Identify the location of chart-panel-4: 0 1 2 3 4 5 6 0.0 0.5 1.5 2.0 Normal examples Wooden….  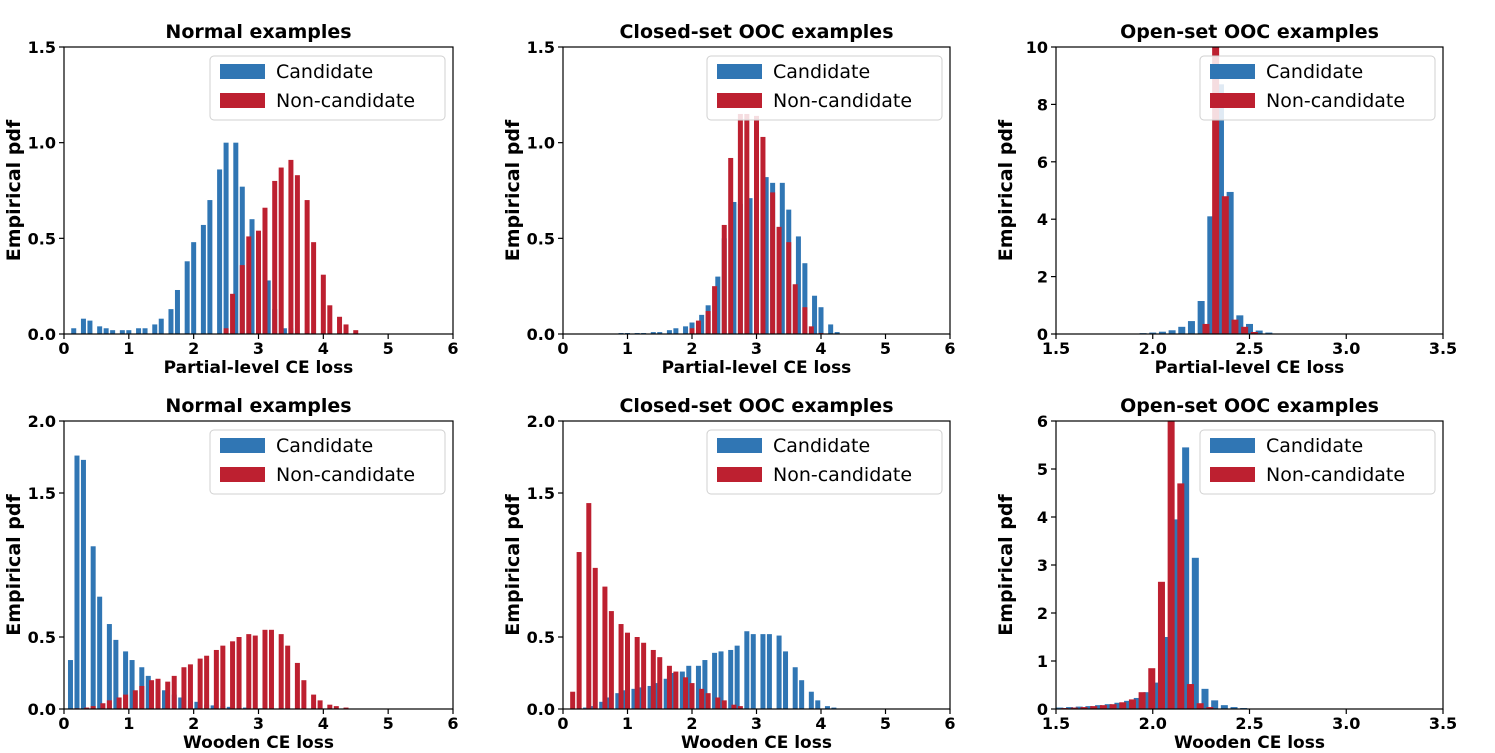
(231, 574).